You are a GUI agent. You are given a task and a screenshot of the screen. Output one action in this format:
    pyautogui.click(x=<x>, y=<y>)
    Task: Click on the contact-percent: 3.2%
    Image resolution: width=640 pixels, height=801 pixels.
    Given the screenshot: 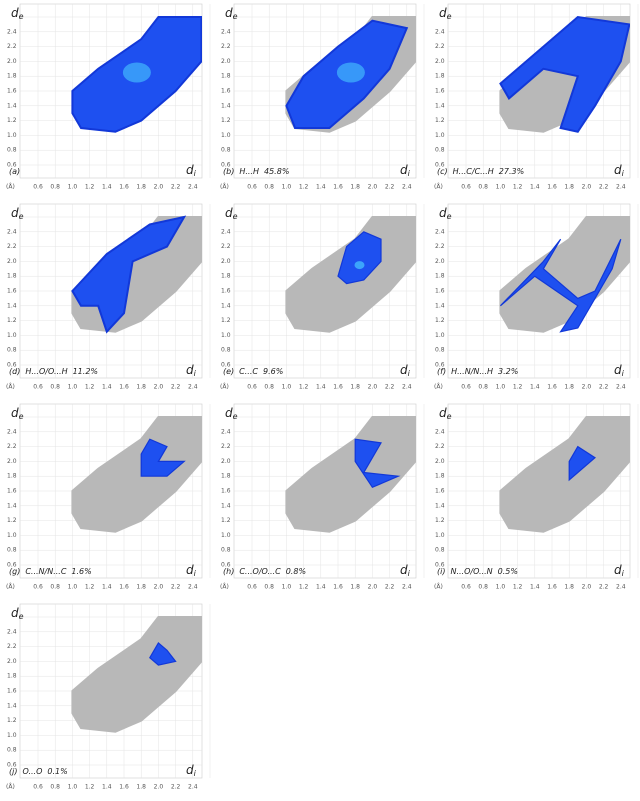 What is the action you would take?
    pyautogui.click(x=508, y=371)
    